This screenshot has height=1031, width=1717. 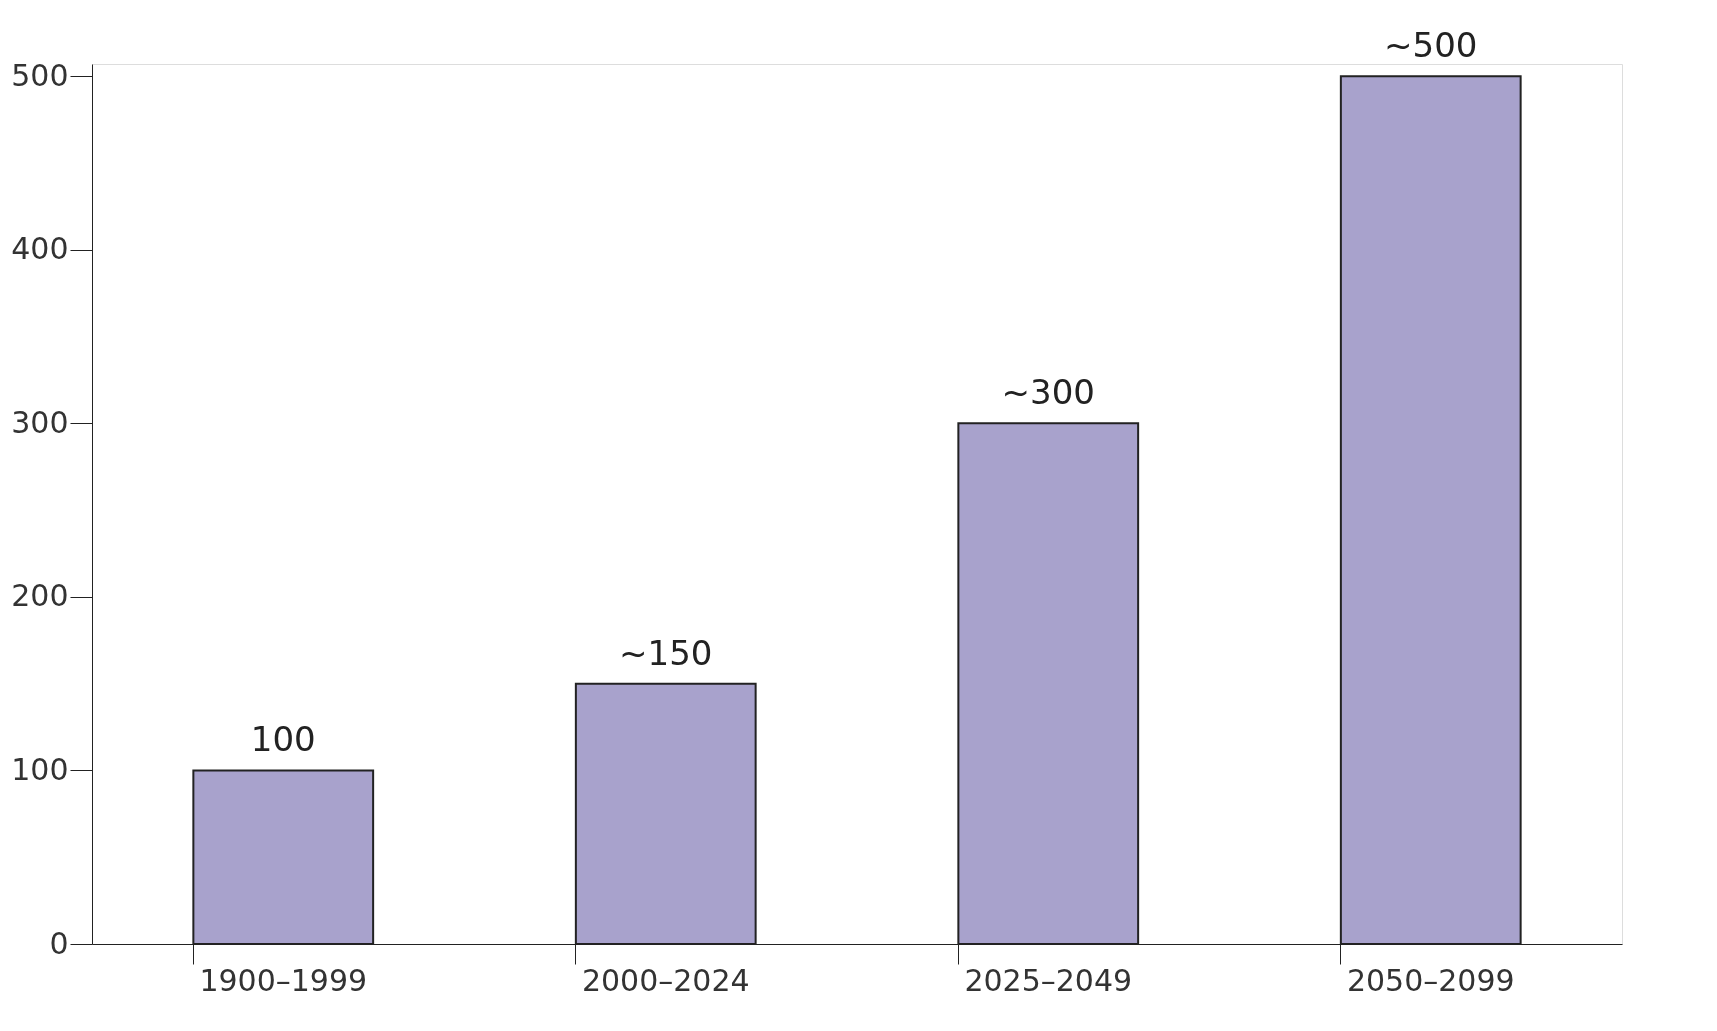 I want to click on y-tick-label: 0, so click(x=59, y=943).